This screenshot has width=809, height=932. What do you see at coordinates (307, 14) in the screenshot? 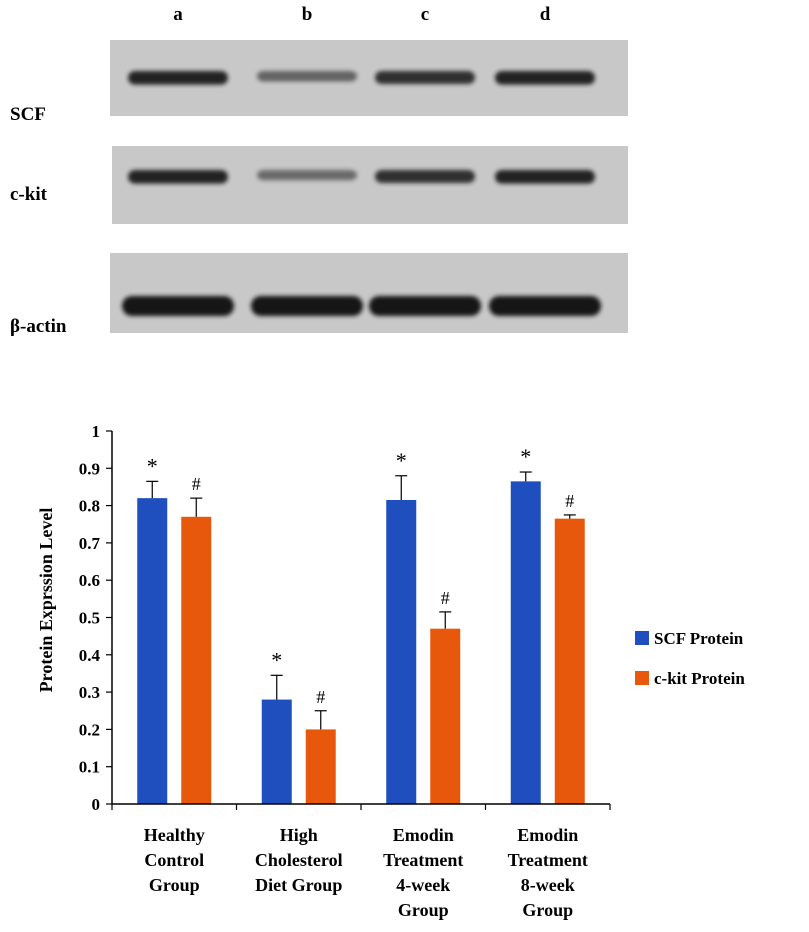
I see `lane-label-b: b` at bounding box center [307, 14].